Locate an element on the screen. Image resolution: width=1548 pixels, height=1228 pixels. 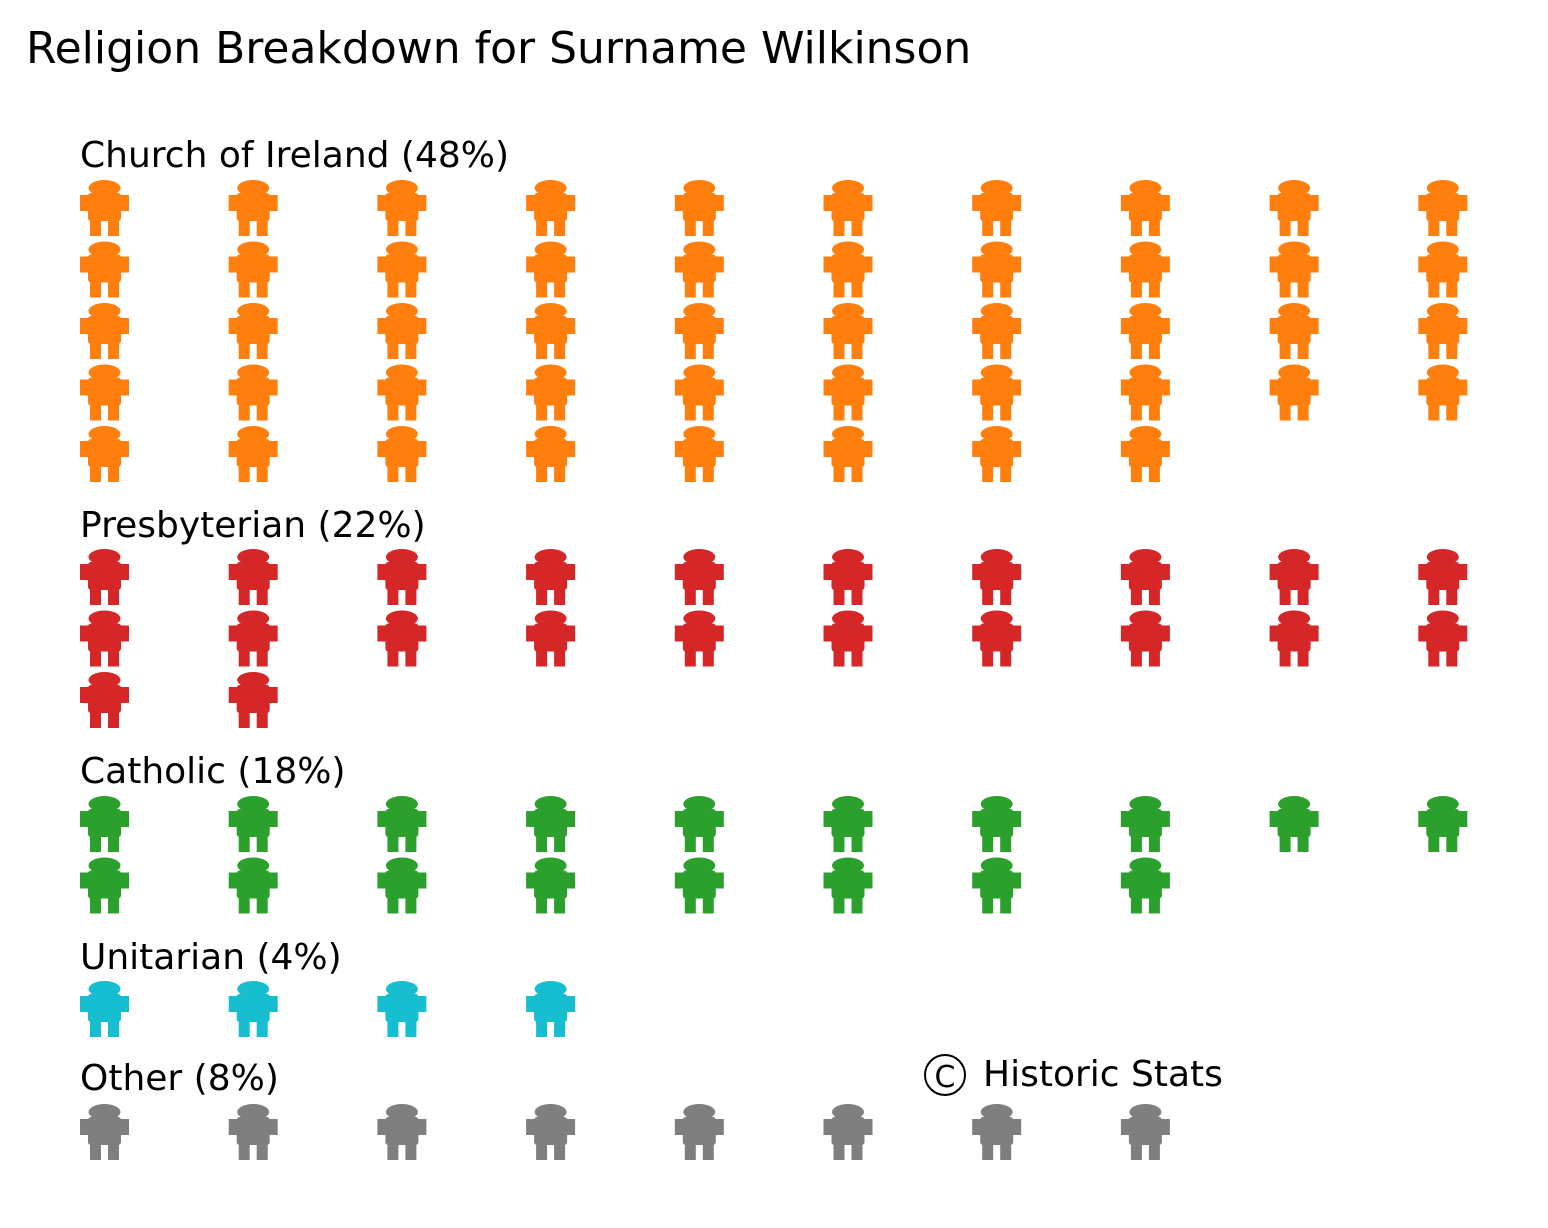
group-label: Presbyterian (22%) is located at coordinates (253, 525).